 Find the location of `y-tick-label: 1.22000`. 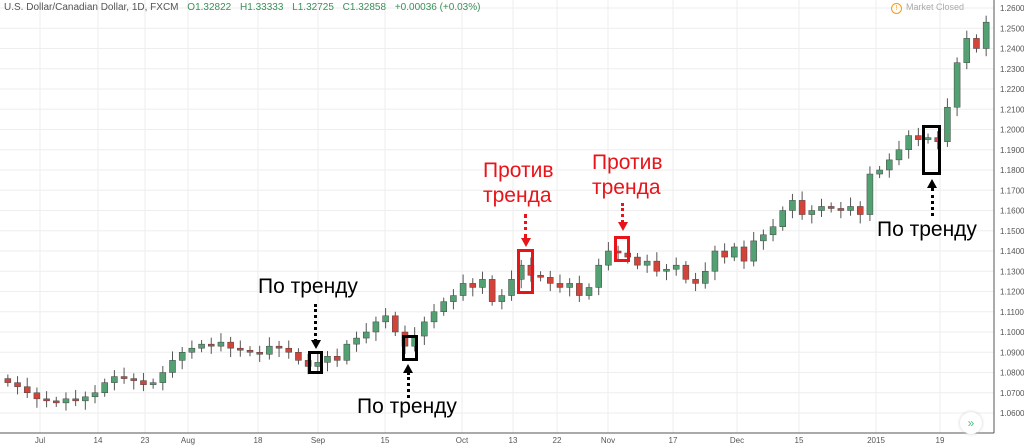

y-tick-label: 1.22000 is located at coordinates (1012, 89).